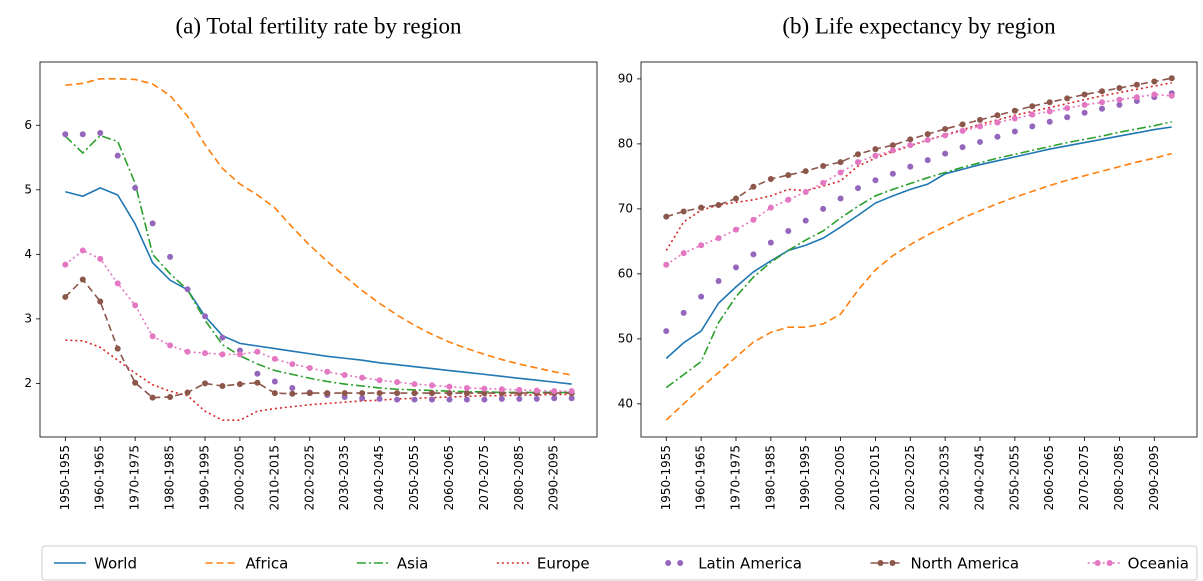 The image size is (1203, 581). What do you see at coordinates (28, 383) in the screenshot?
I see `y-tick-label: 2` at bounding box center [28, 383].